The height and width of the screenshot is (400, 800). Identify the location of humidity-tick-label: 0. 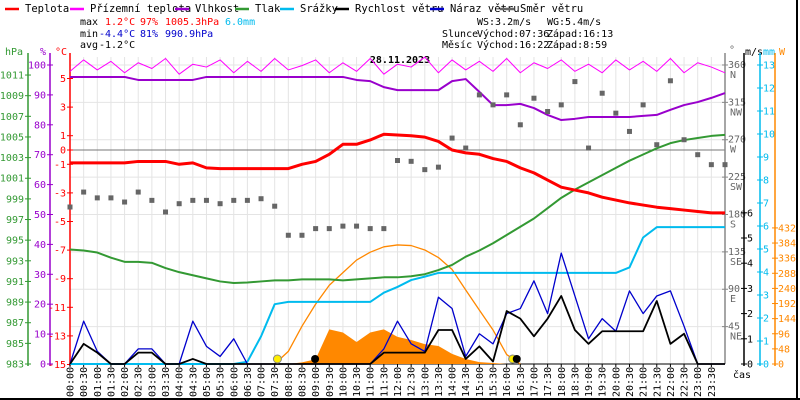
(43, 365).